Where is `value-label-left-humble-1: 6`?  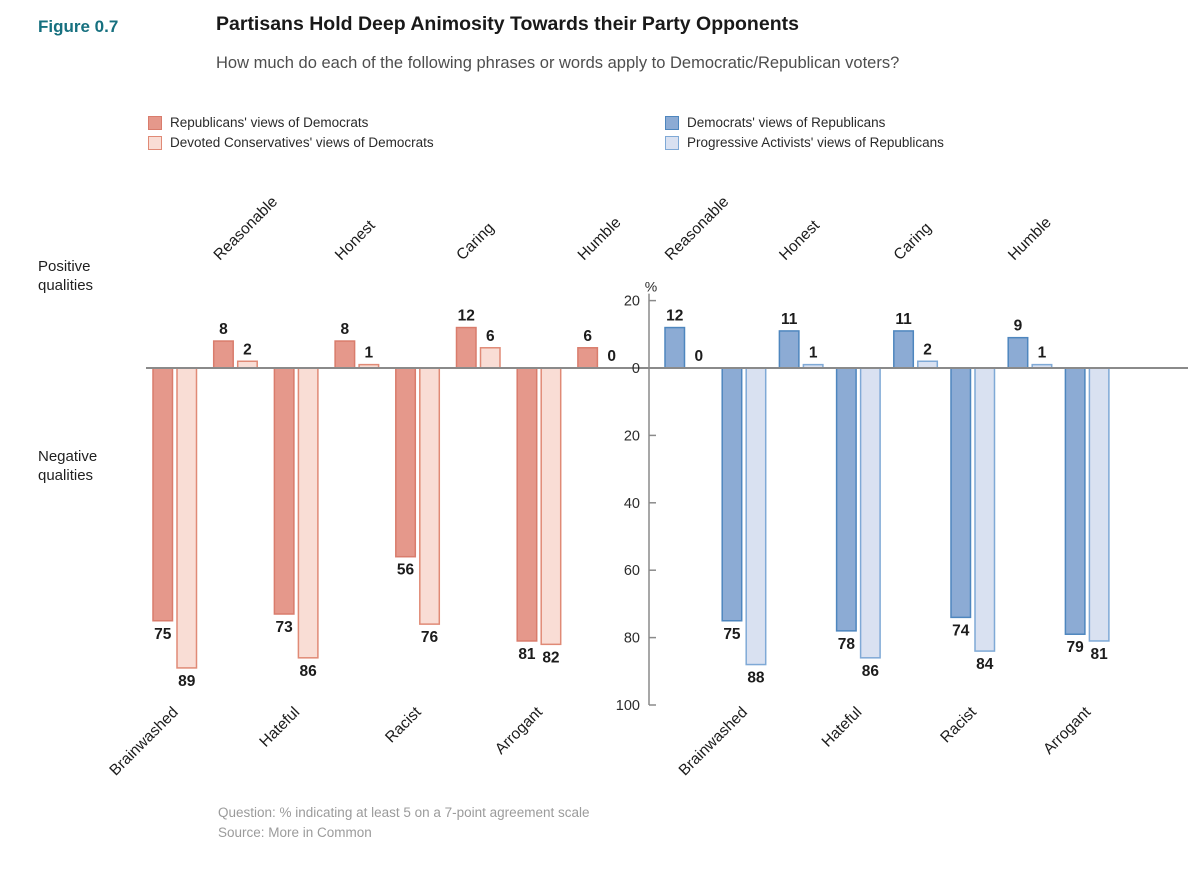
value-label-left-humble-1: 6 is located at coordinates (587, 336).